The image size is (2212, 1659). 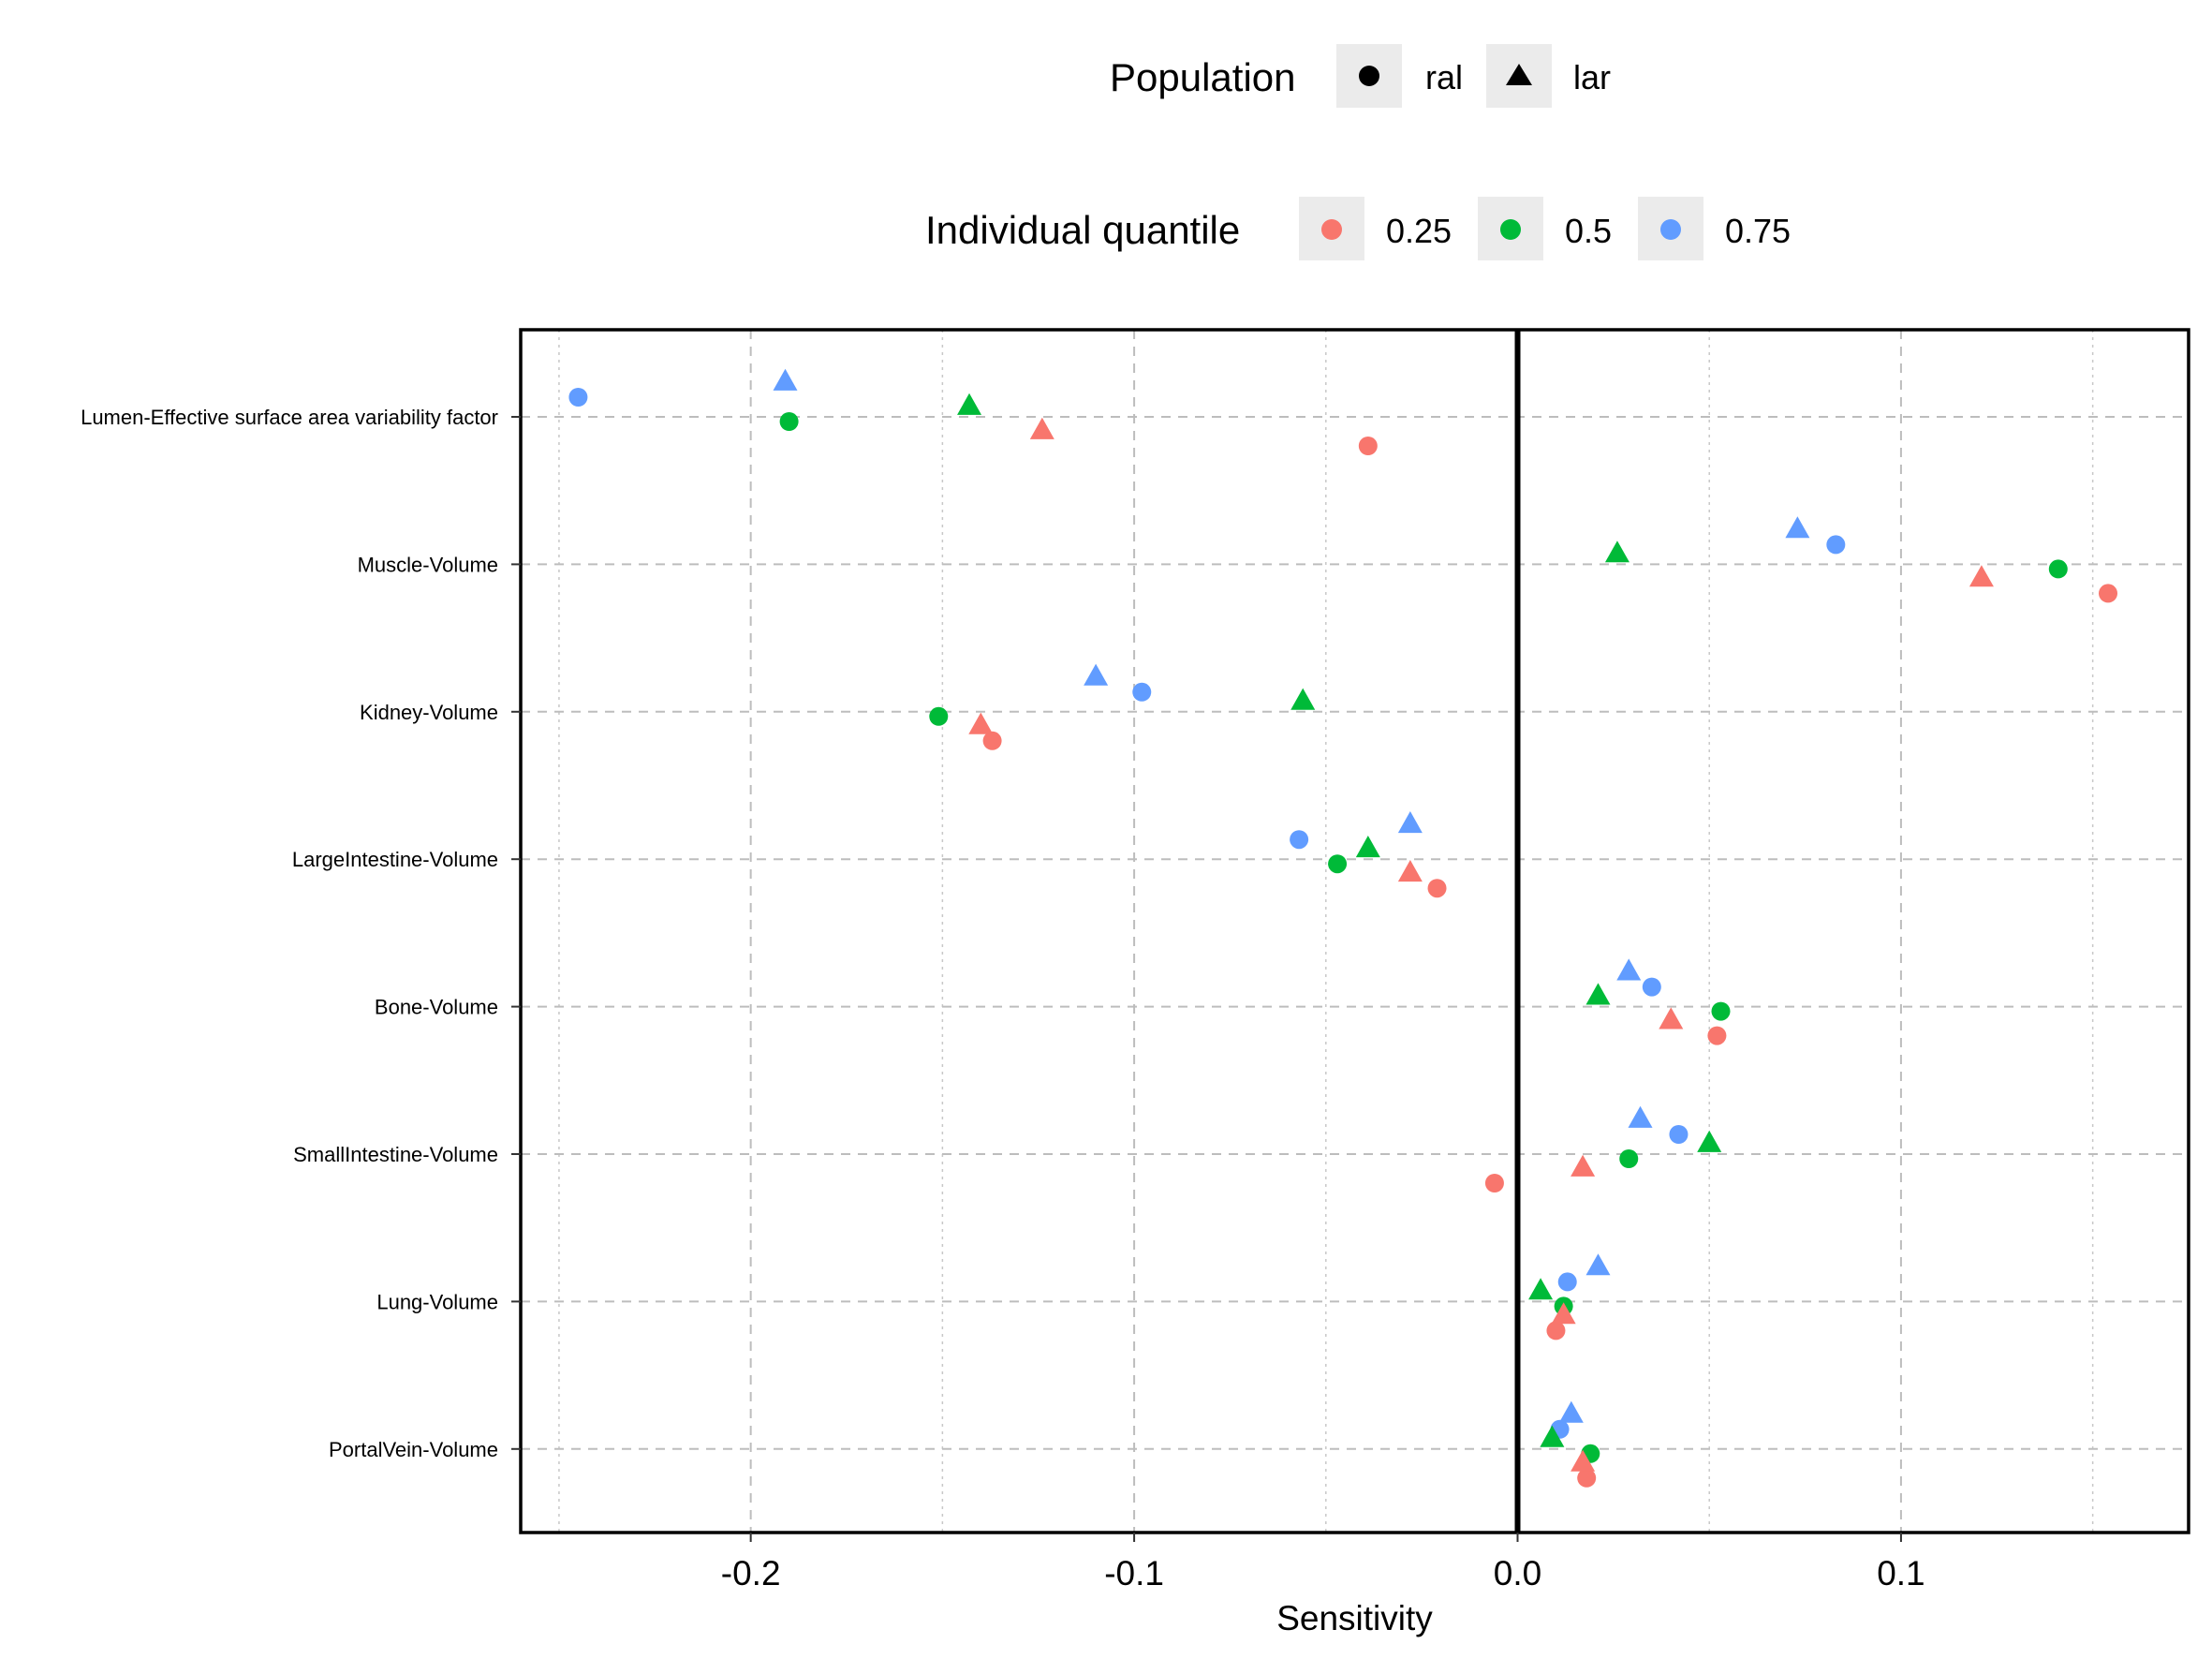 What do you see at coordinates (1629, 969) in the screenshot?
I see `point-lar-q075-bone-volume` at bounding box center [1629, 969].